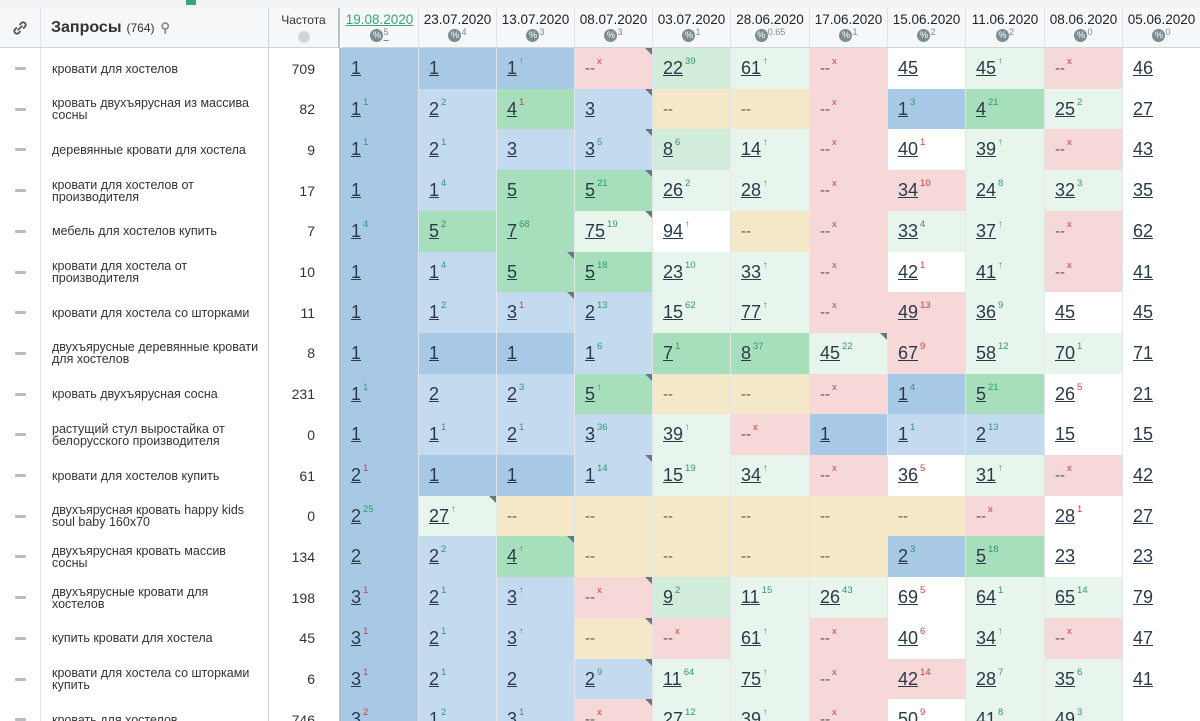  Describe the element at coordinates (770, 28) in the screenshot. I see `date-column-header: 28.06.2020% 0.65` at that location.